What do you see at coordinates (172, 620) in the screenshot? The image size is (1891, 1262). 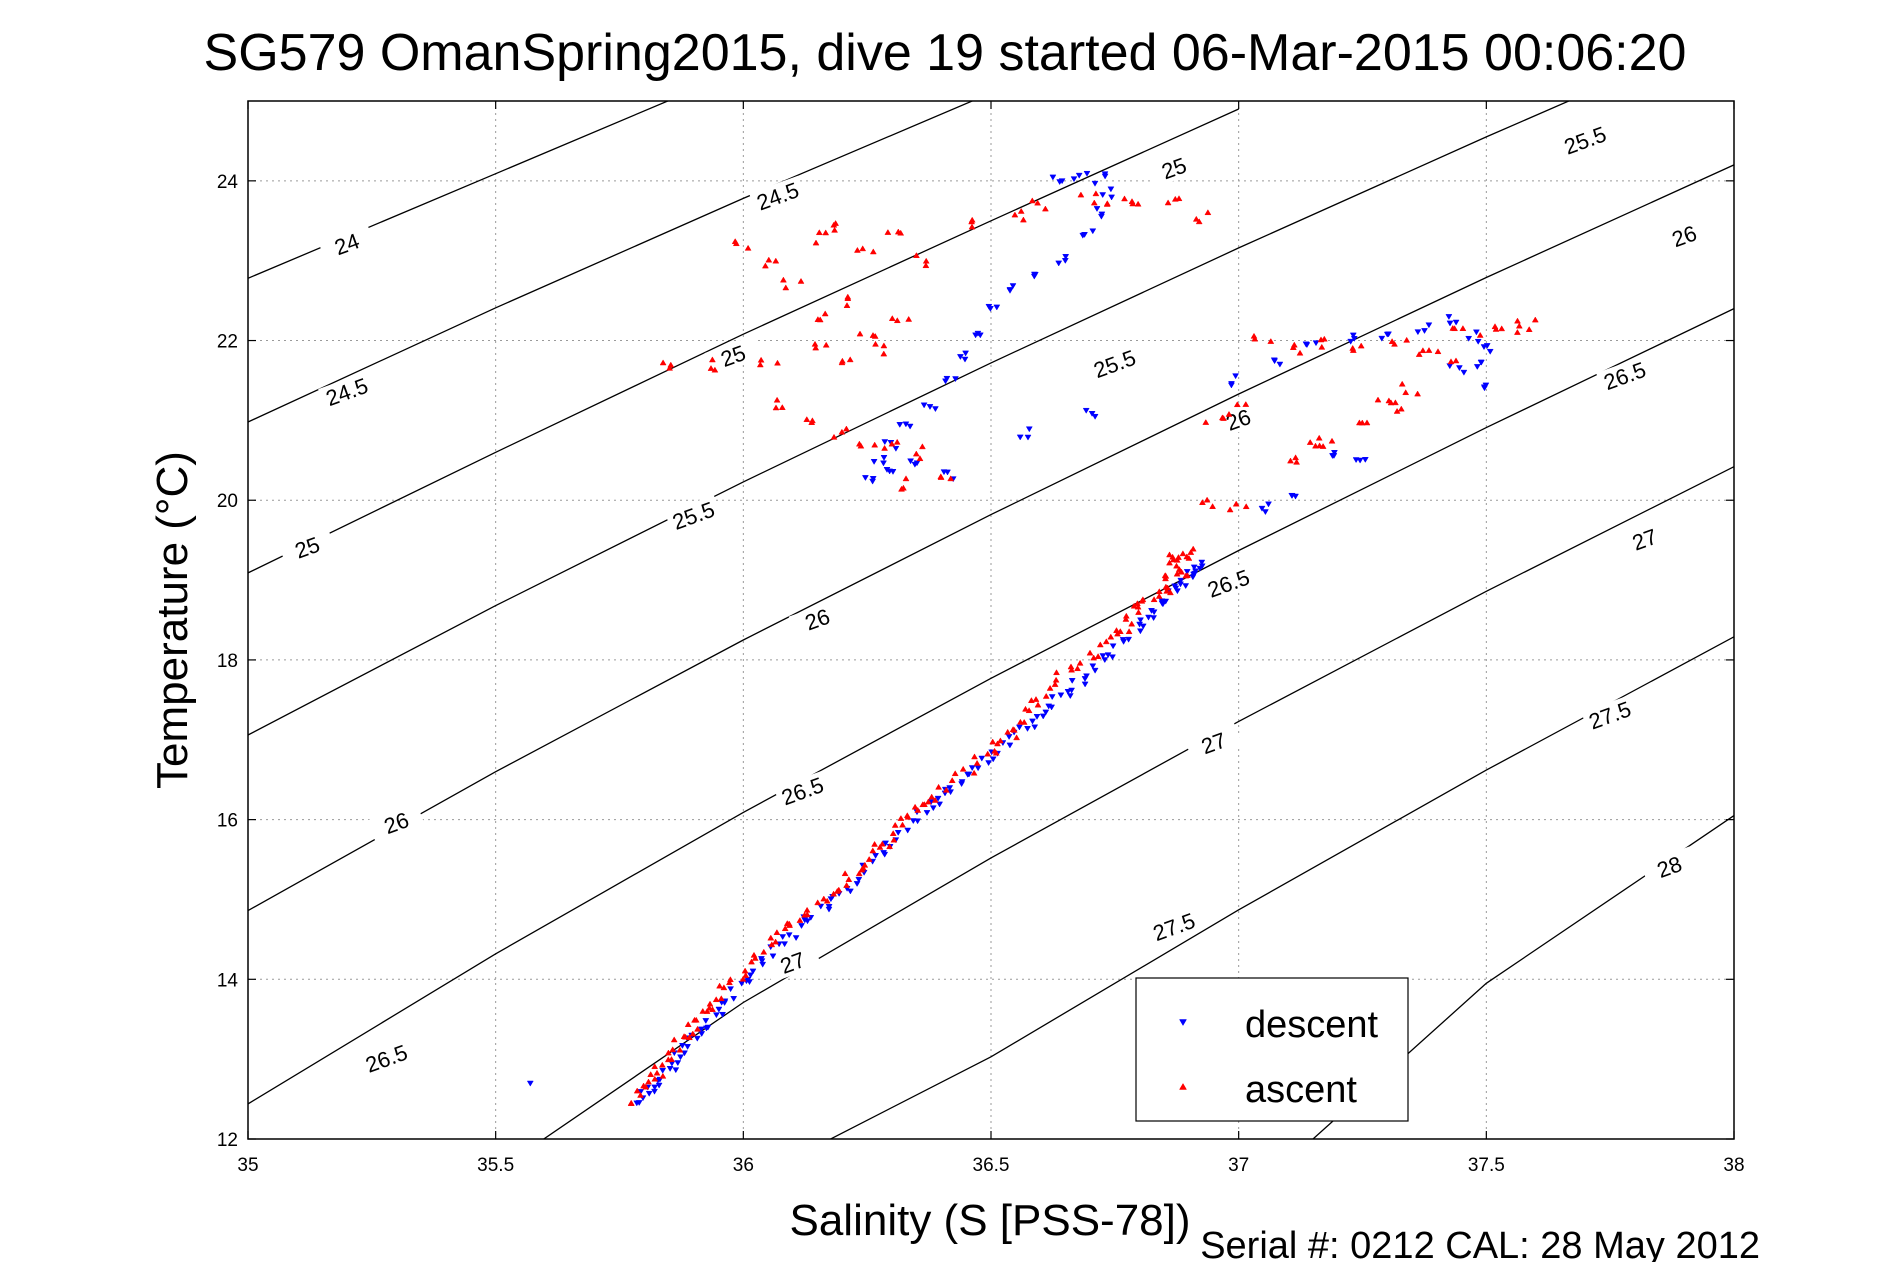 I see `y-axis-label: Temperature (°C)` at bounding box center [172, 620].